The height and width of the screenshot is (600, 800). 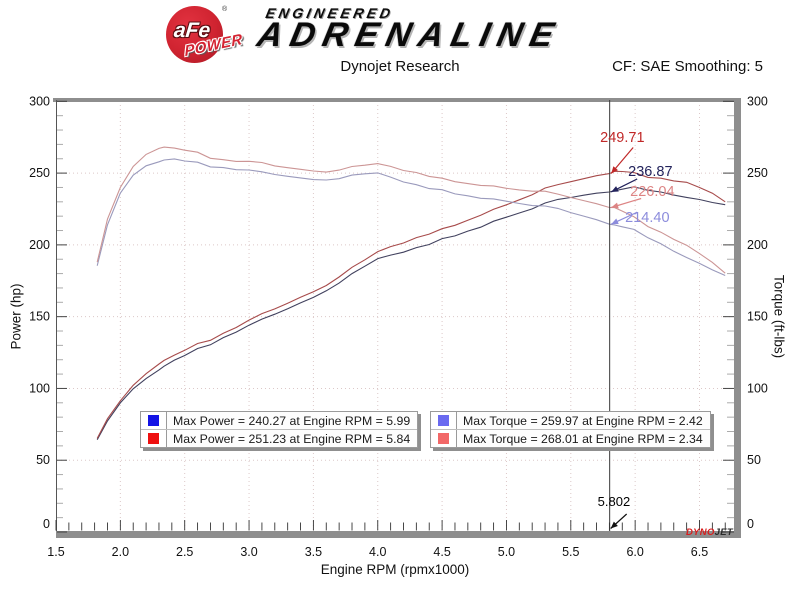 I want to click on dynojet-logo-jet: JET, so click(x=723, y=532).